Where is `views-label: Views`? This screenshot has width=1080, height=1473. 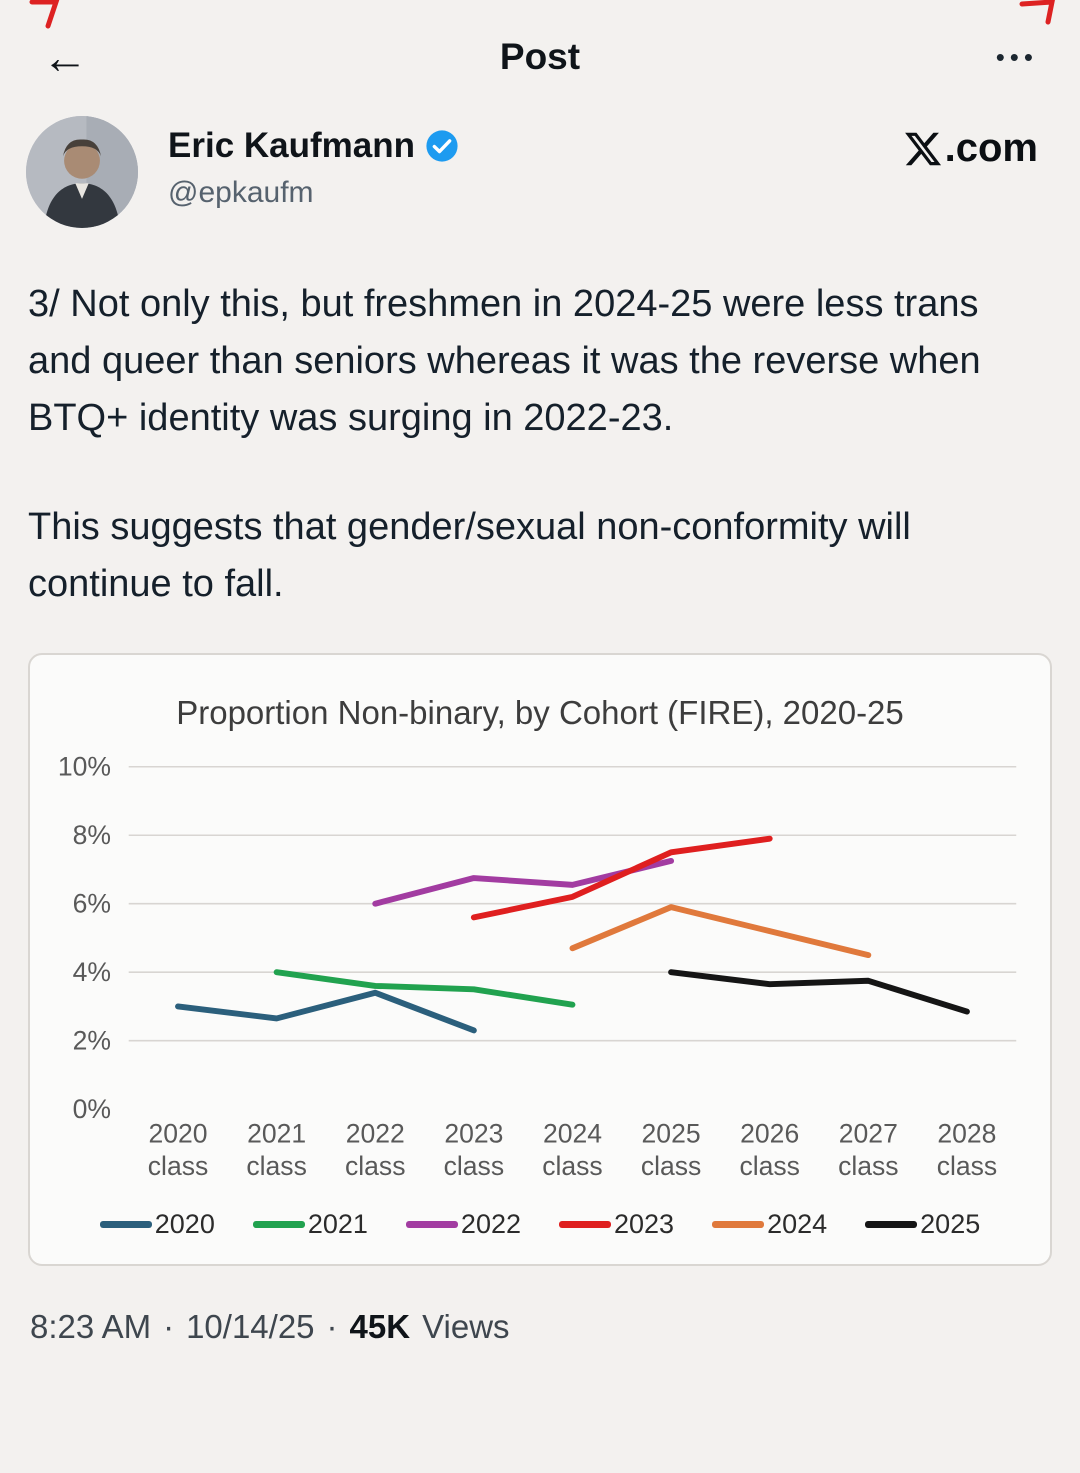
views-label: Views is located at coordinates (466, 1327).